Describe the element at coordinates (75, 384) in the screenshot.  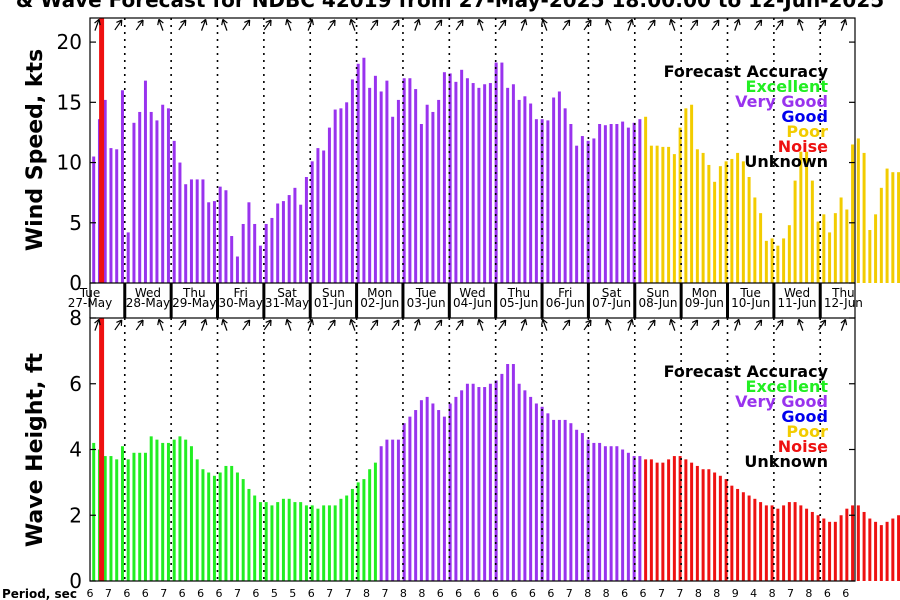
I see `y-tick-label: 6` at that location.